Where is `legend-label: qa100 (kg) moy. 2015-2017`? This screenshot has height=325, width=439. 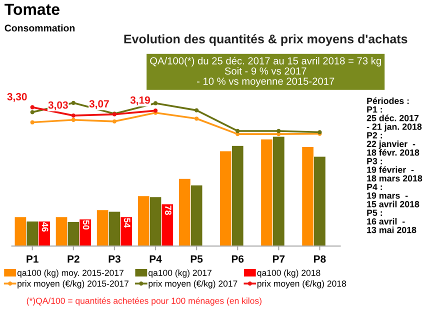
legend-label: qa100 (kg) moy. 2015-2017 is located at coordinates (70, 274).